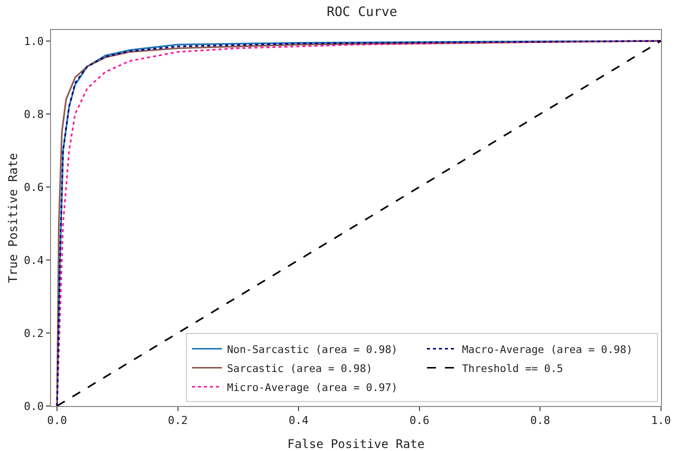 The image size is (683, 451). I want to click on y-tick-label: 0.4, so click(34, 260).